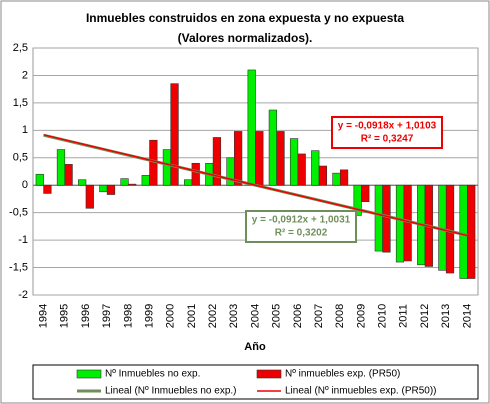 Image resolution: width=490 pixels, height=404 pixels. I want to click on legend-box, so click(255, 382).